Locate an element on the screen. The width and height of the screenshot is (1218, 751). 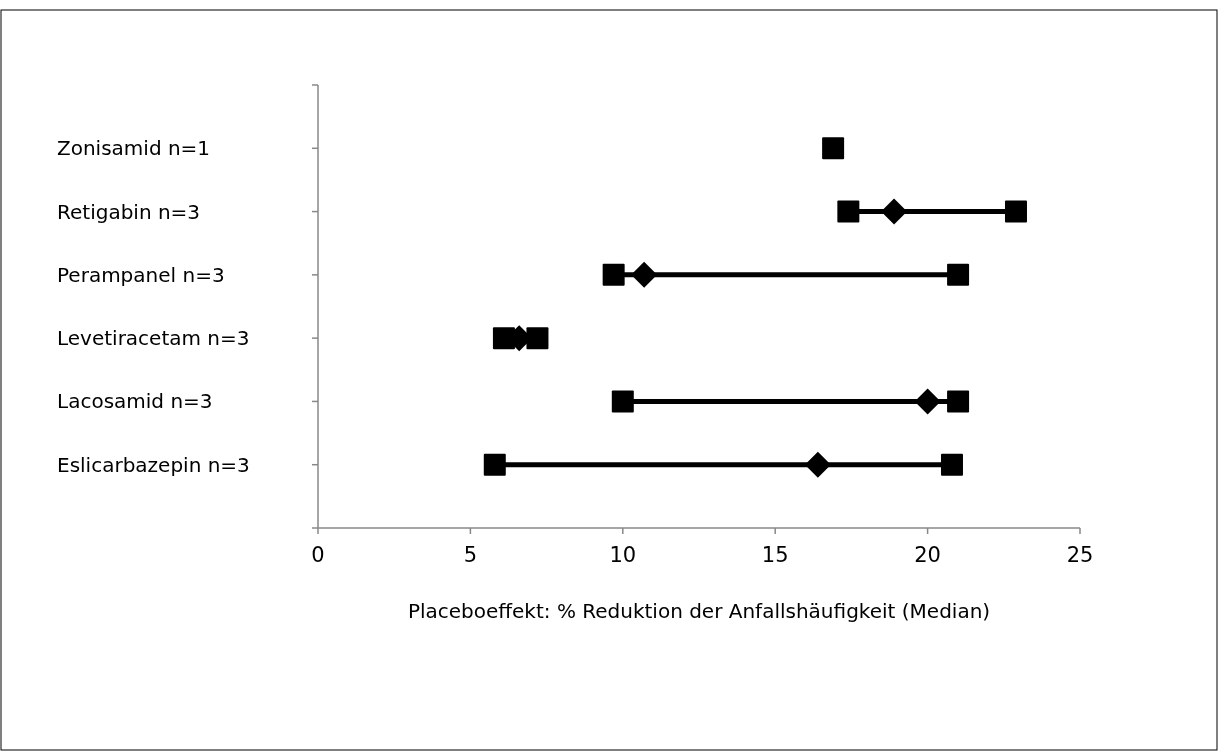
y-tick-label: Zonisamid n=1 is located at coordinates (134, 148).